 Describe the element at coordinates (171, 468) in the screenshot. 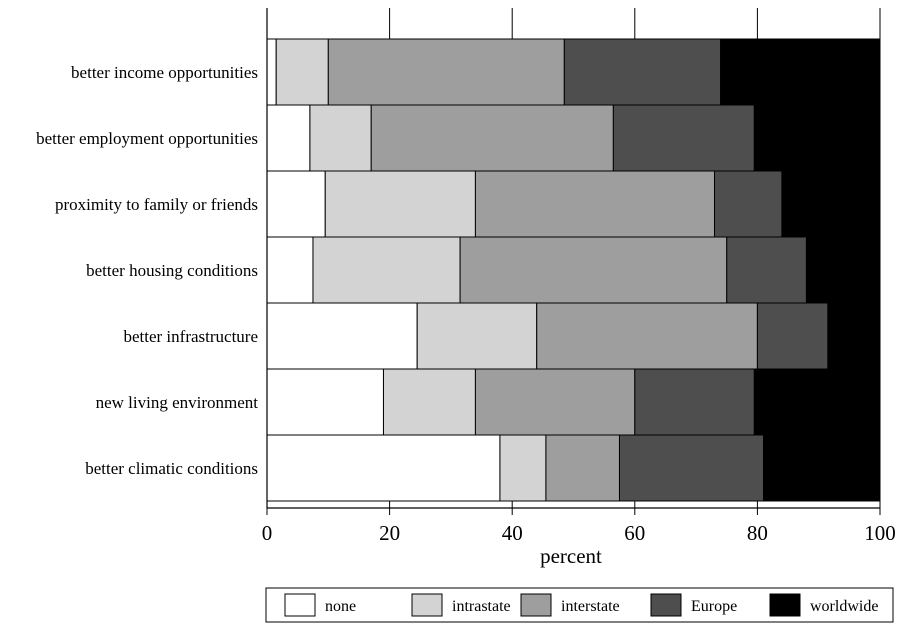

I see `category-label: better climatic conditions` at that location.